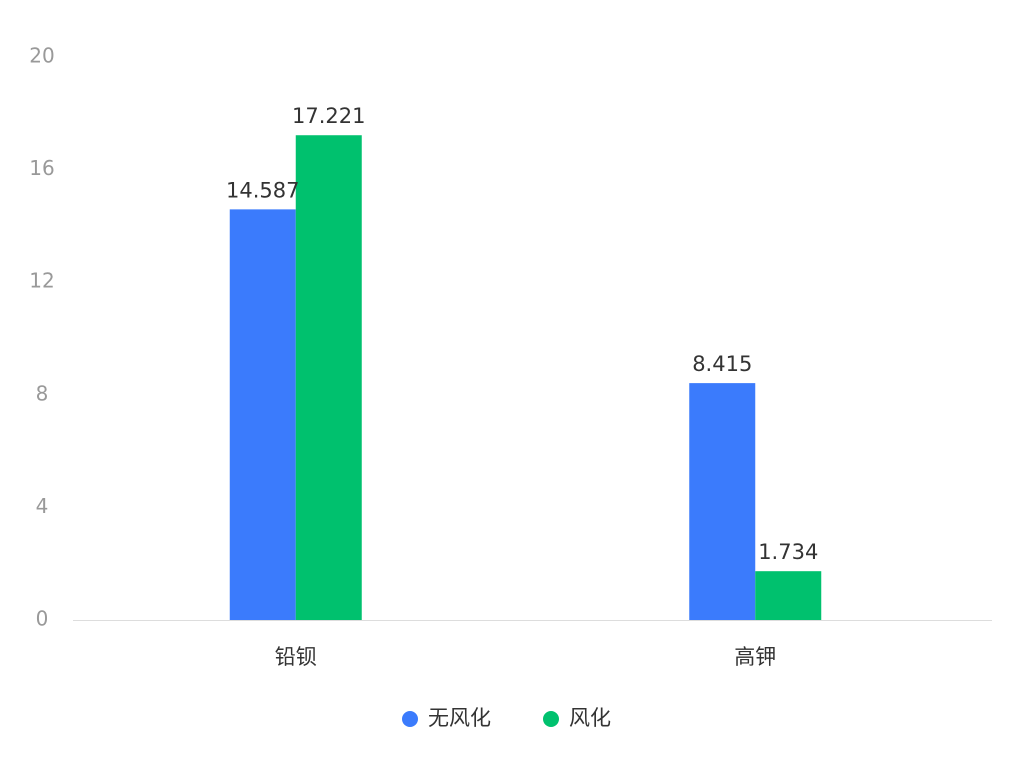 Image resolution: width=1020 pixels, height=772 pixels. Describe the element at coordinates (296, 657) in the screenshot. I see `x-axis-category-label: 铅钡` at that location.